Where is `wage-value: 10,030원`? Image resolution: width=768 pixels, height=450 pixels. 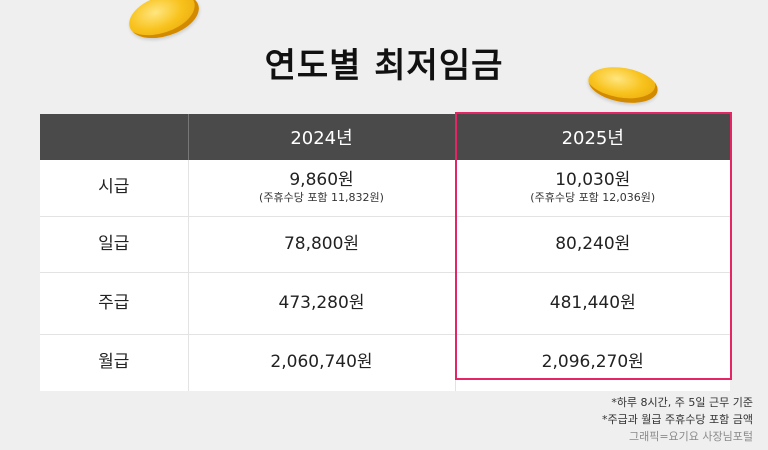
wage-value: 10,030원 is located at coordinates (593, 180).